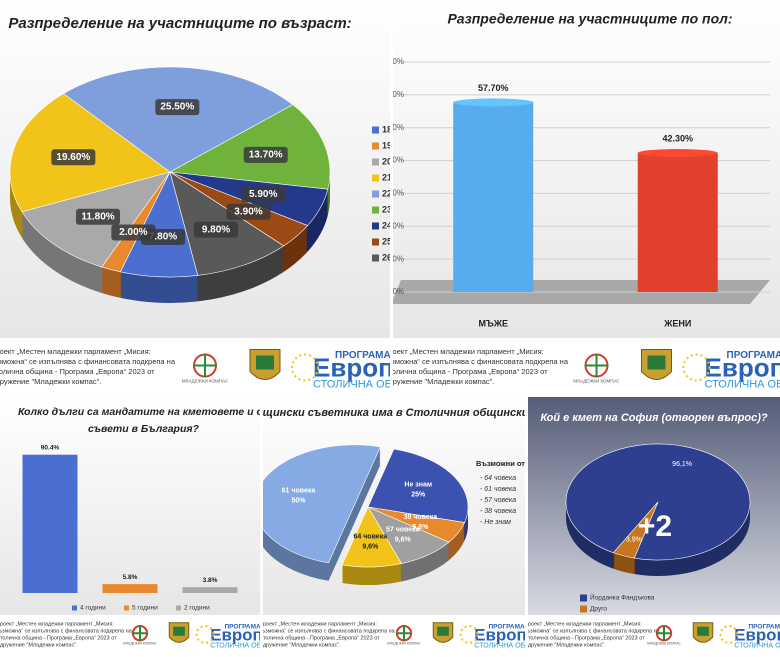 The width and height of the screenshot is (780, 657). I want to click on legend-item: - 64 човека, so click(498, 478).